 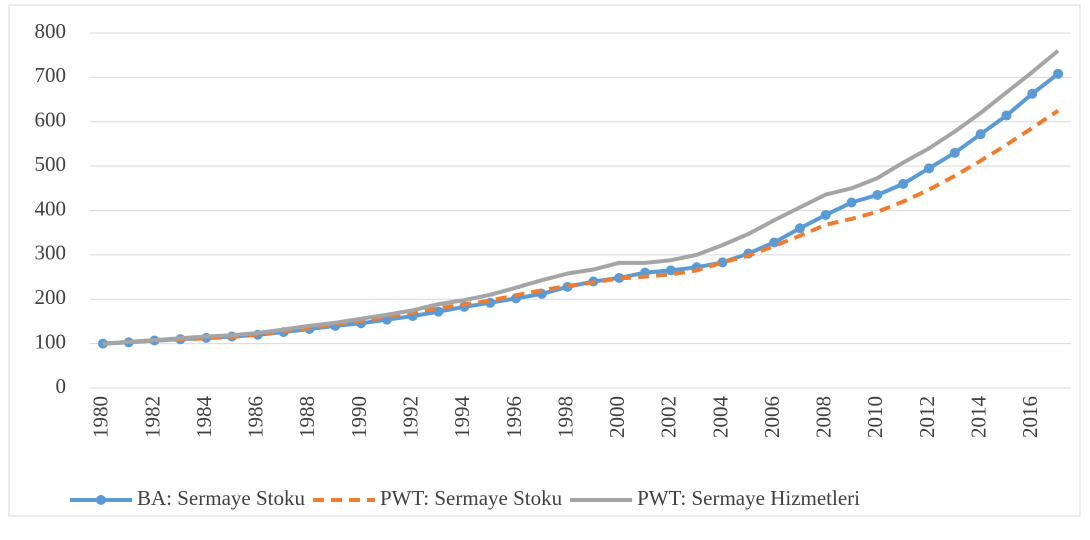 I want to click on y-tick-label: 400, so click(x=51, y=208).